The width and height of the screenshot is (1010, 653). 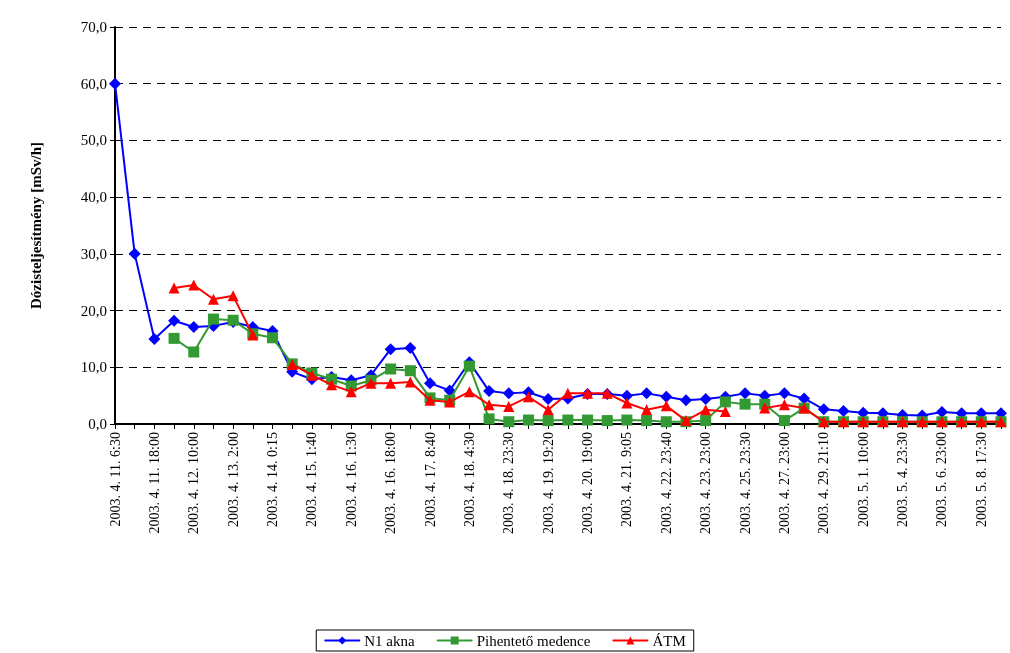 What do you see at coordinates (97, 424) in the screenshot?
I see `y-tick-label: 0,0` at bounding box center [97, 424].